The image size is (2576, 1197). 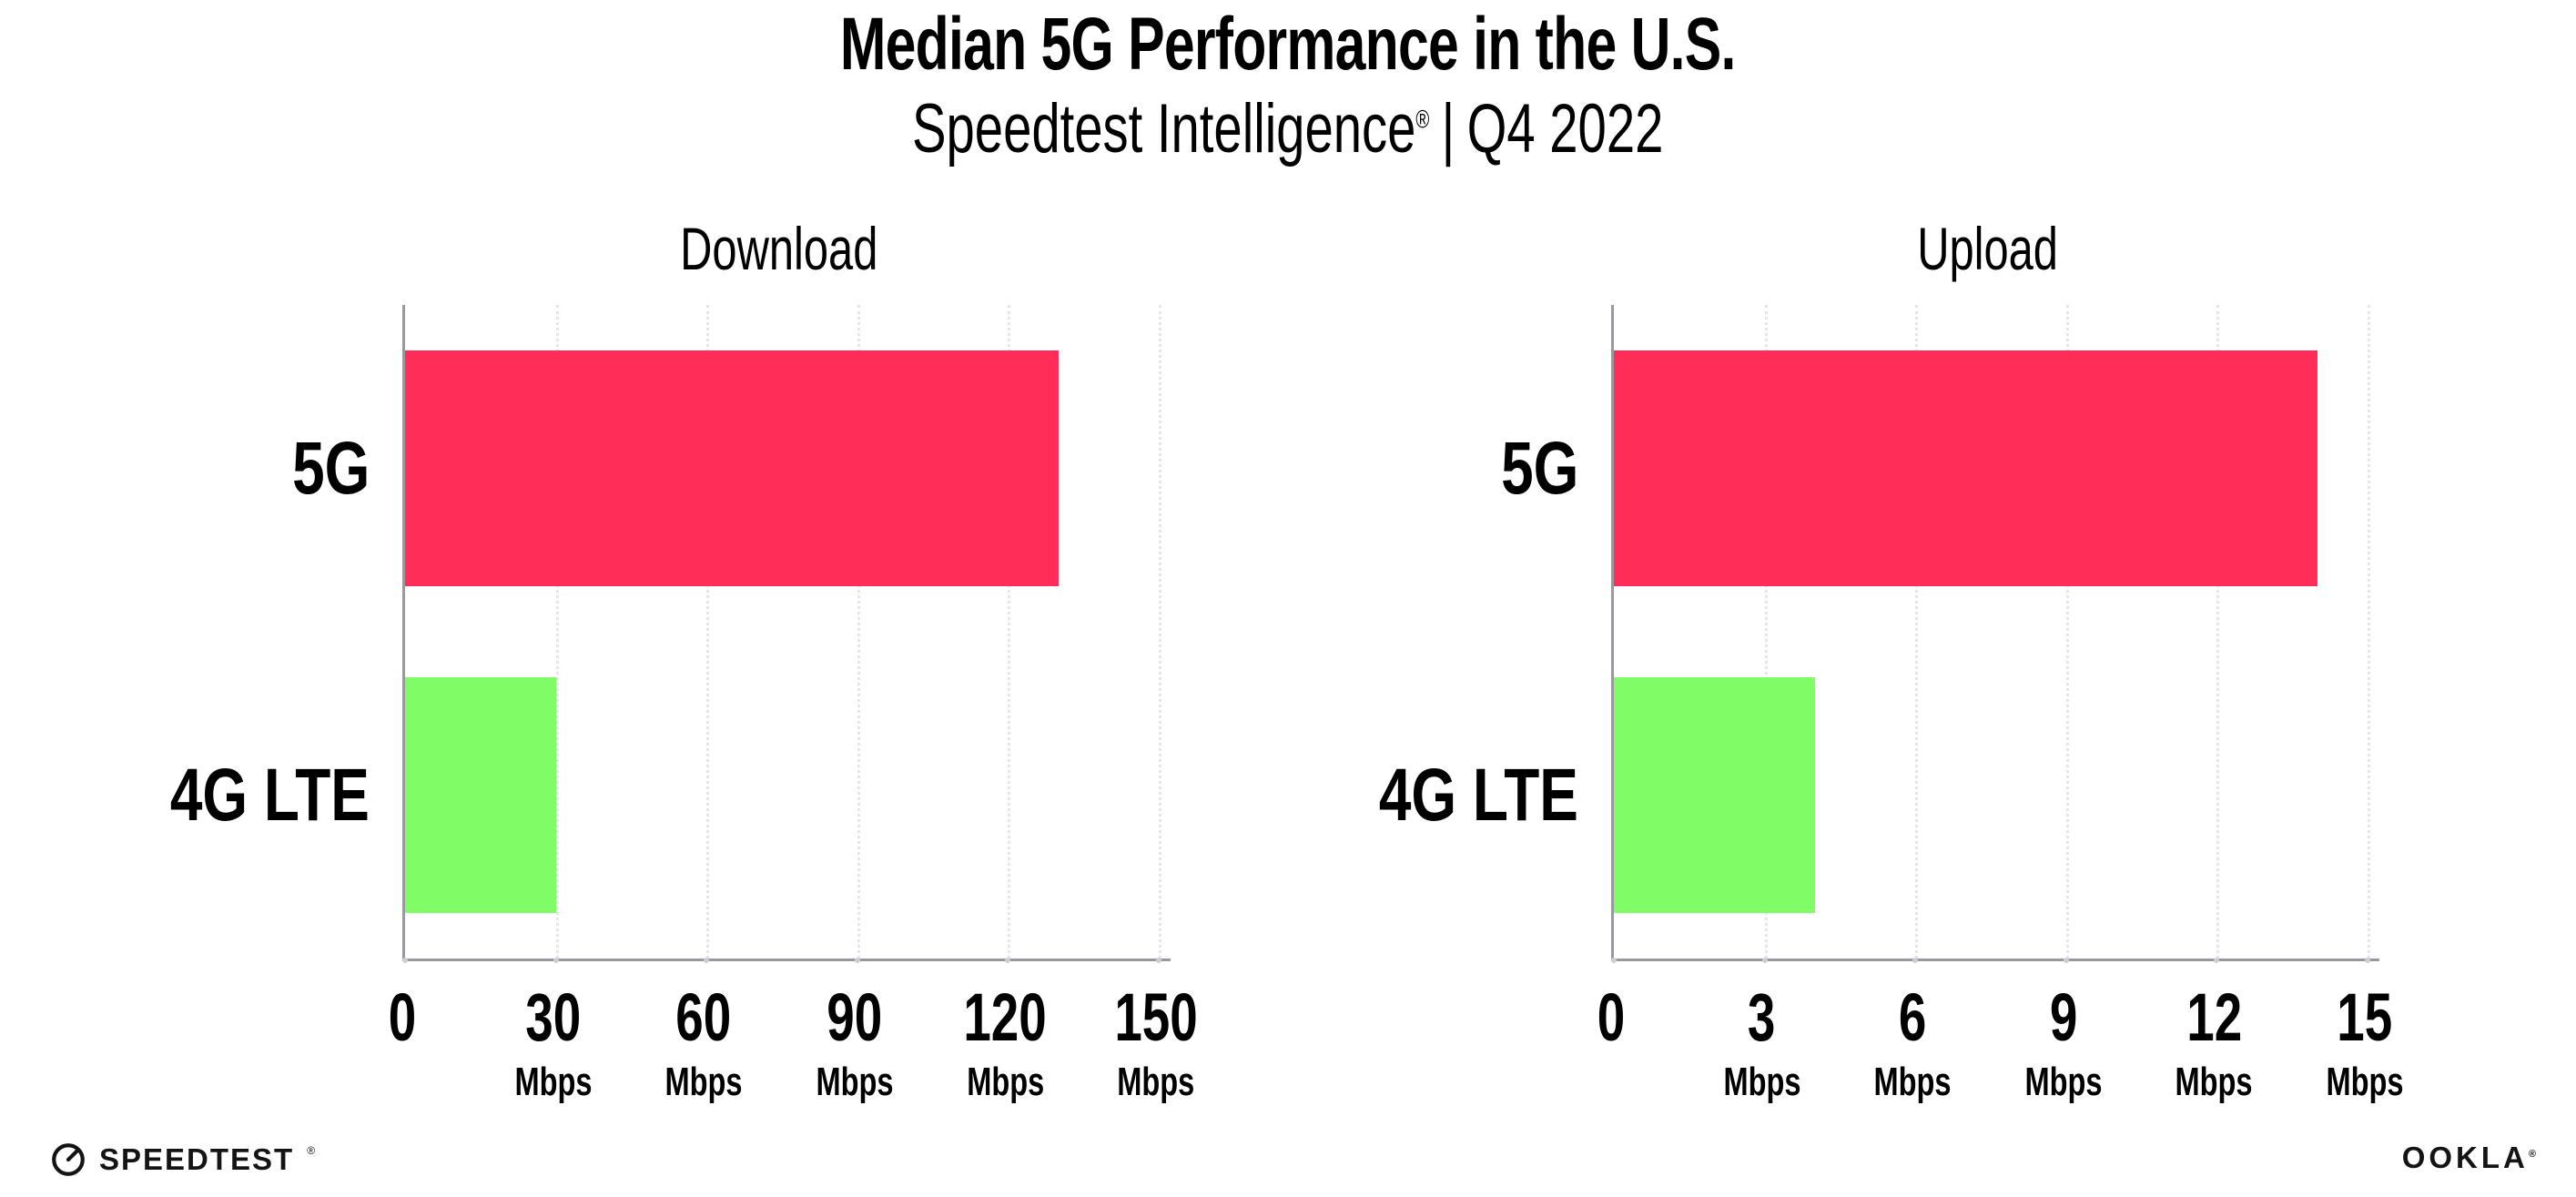 What do you see at coordinates (2063, 1017) in the screenshot?
I see `x-tick-value: 9` at bounding box center [2063, 1017].